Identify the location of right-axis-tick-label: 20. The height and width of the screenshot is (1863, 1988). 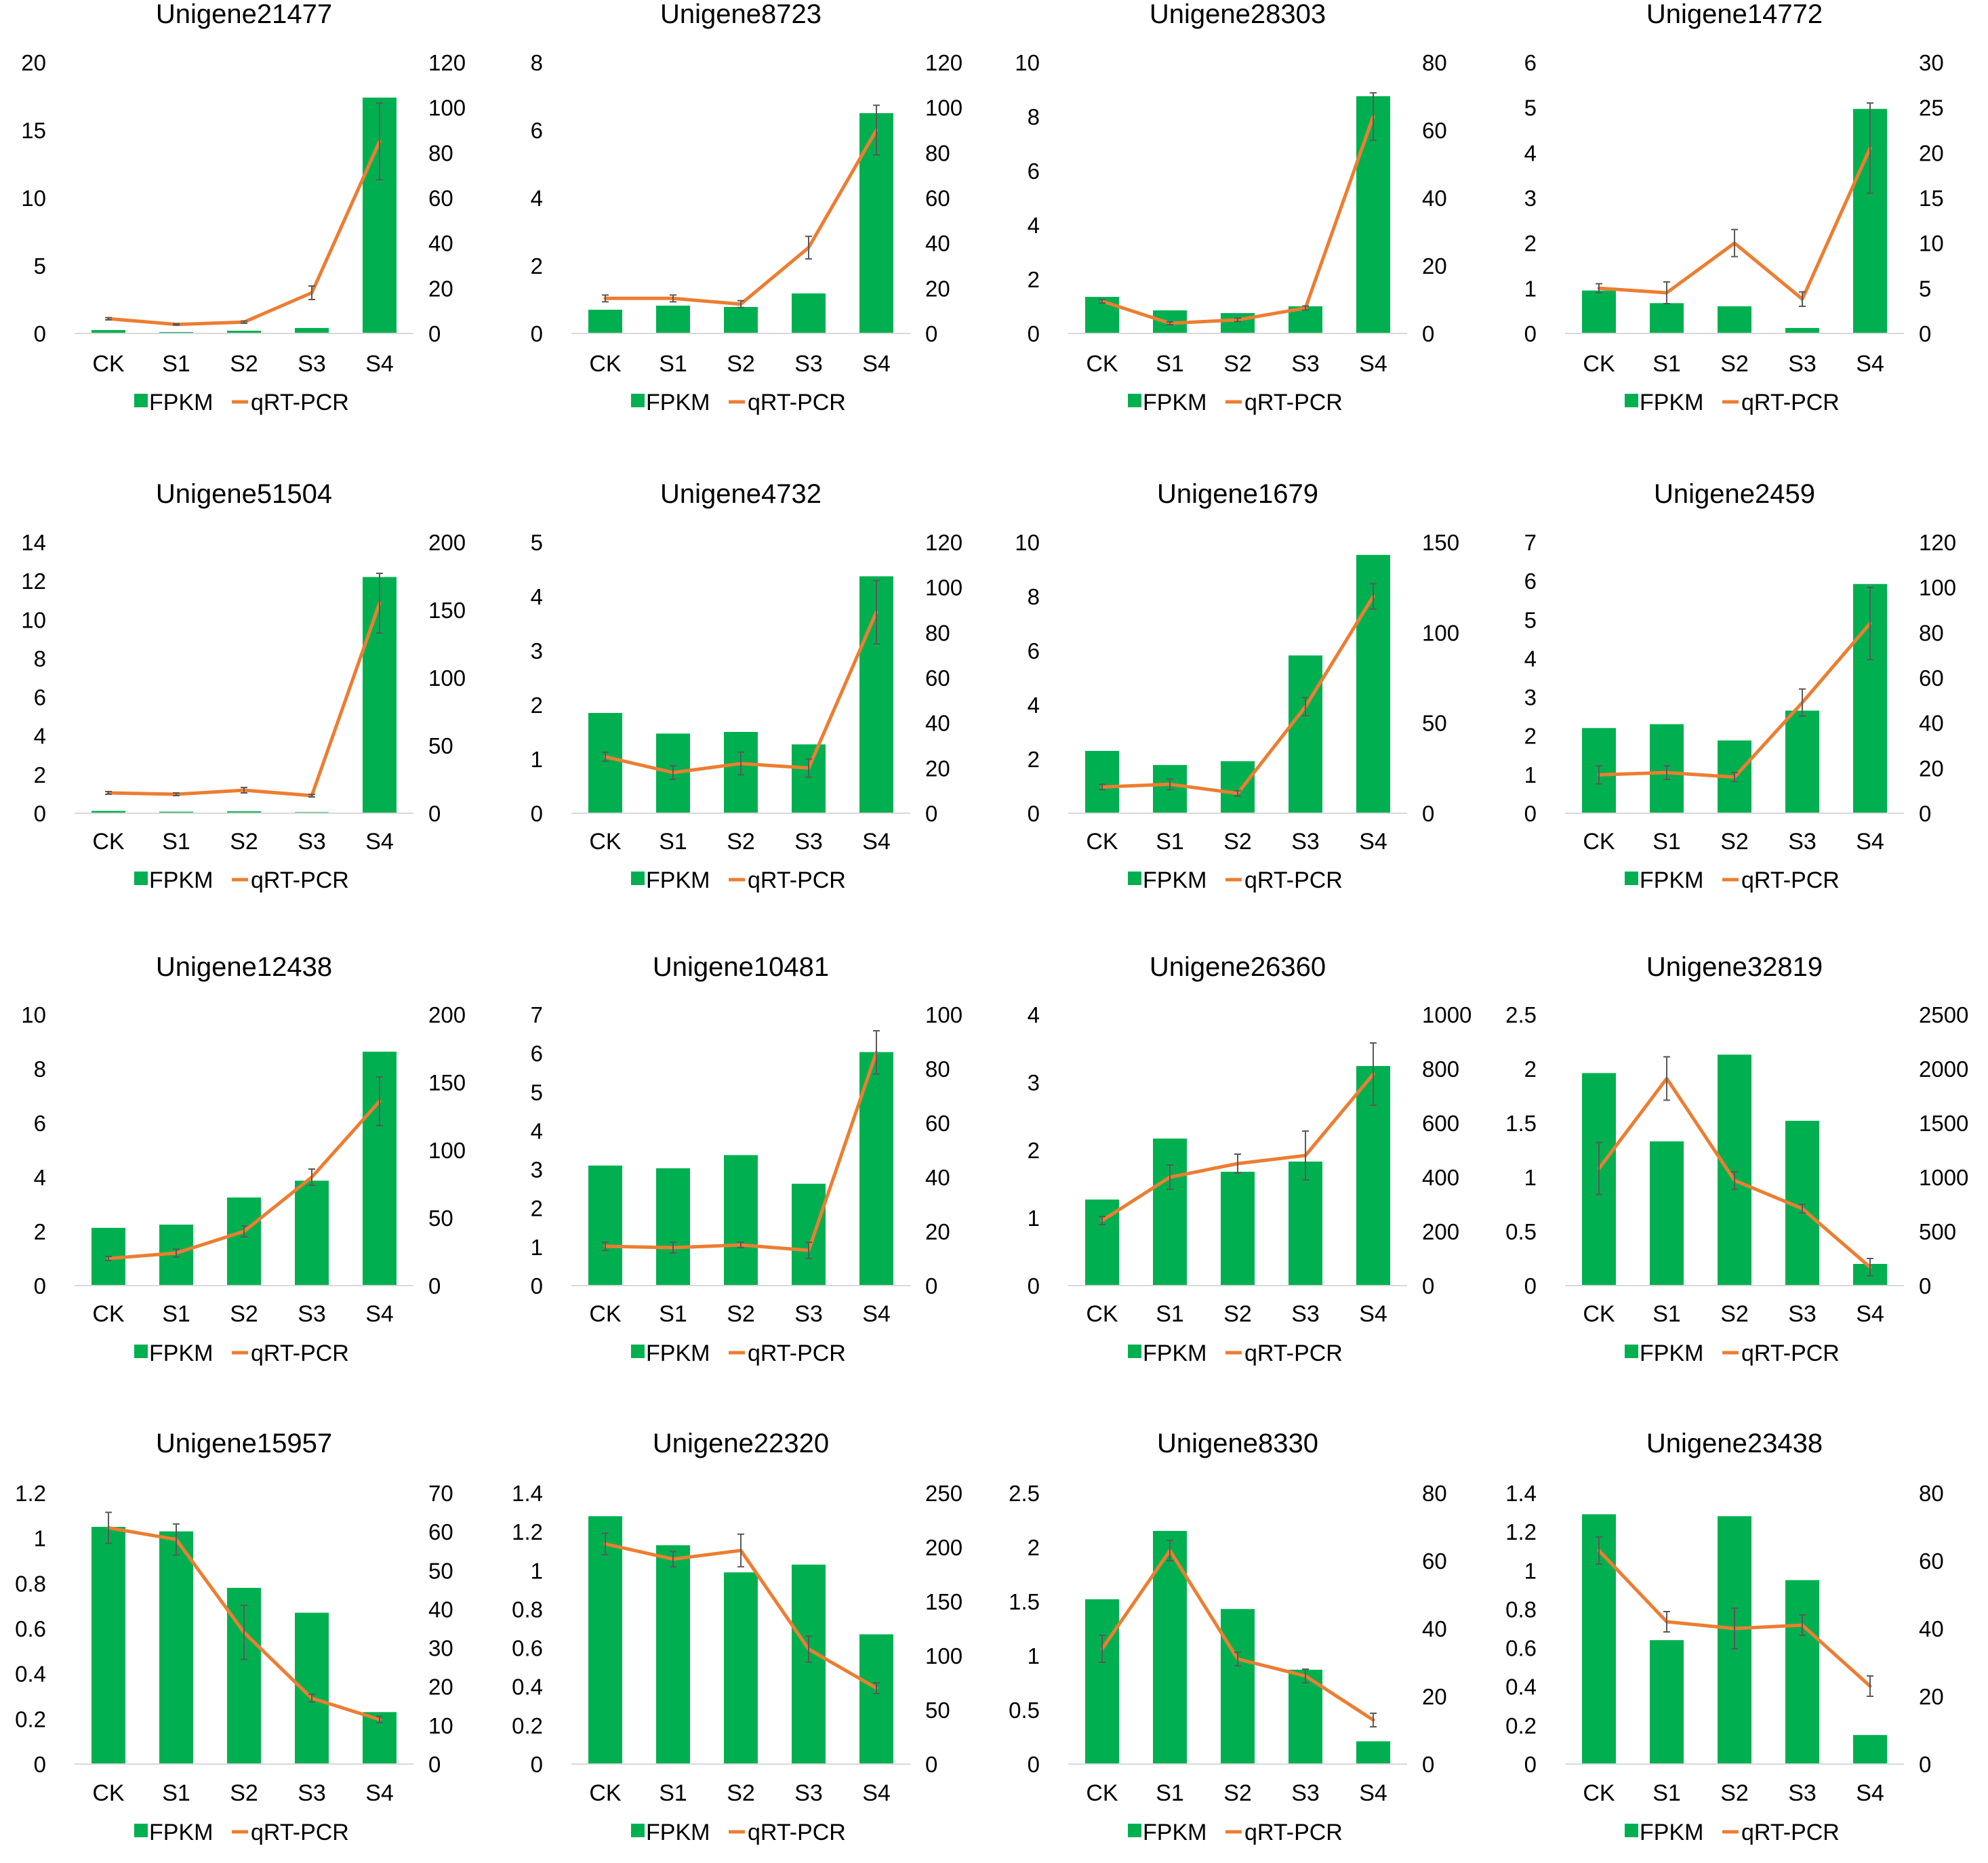
(937, 288).